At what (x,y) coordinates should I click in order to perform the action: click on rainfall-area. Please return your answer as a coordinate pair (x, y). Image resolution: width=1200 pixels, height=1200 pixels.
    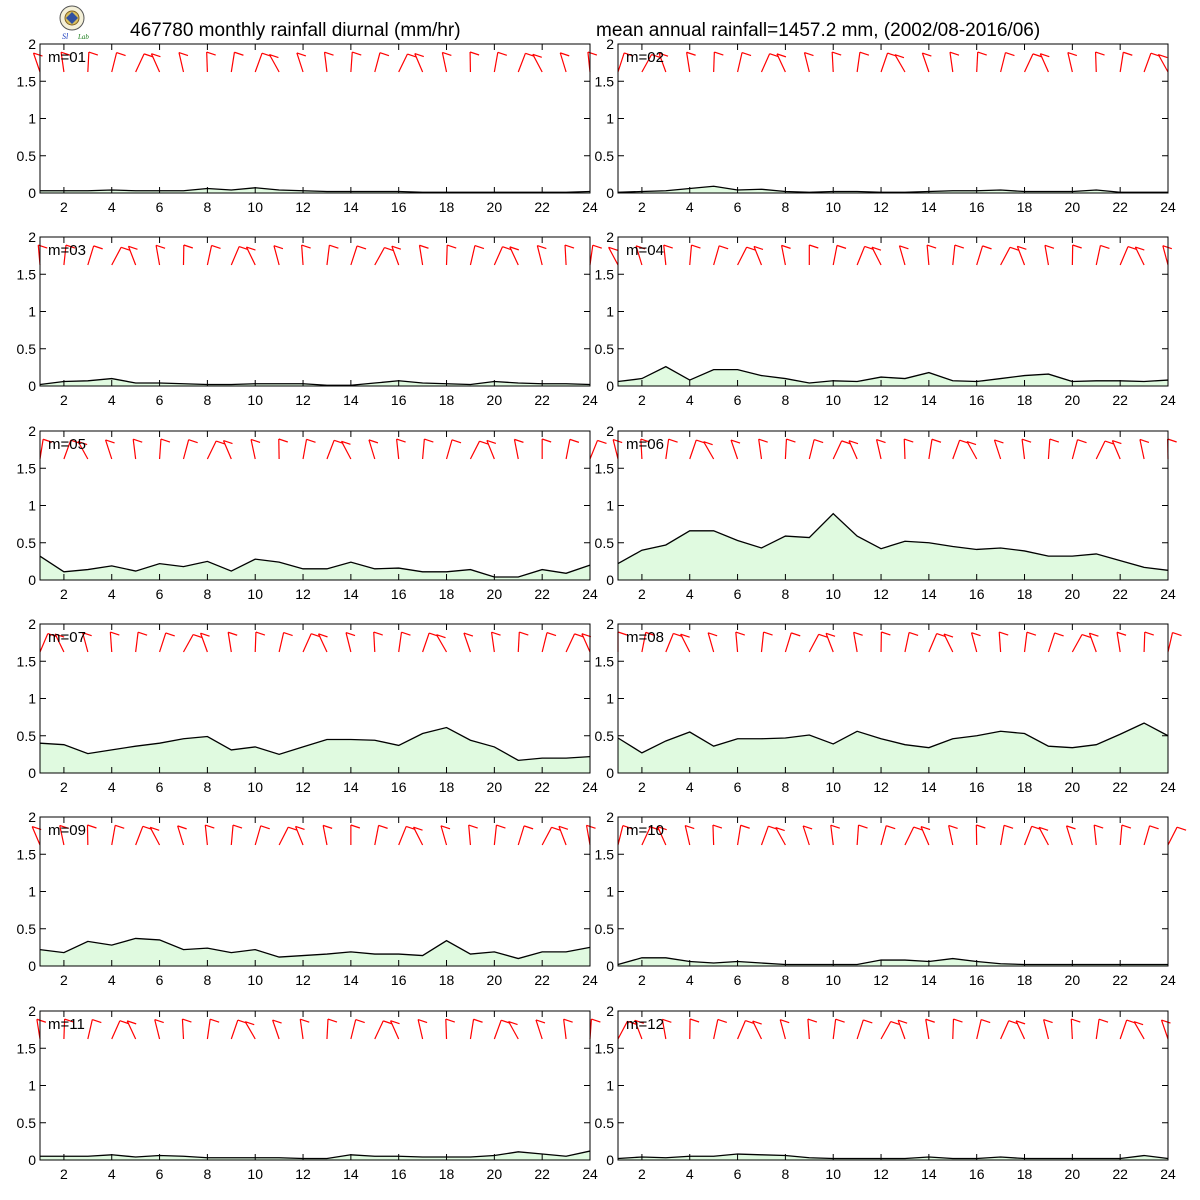
    Looking at the image, I should click on (893, 961).